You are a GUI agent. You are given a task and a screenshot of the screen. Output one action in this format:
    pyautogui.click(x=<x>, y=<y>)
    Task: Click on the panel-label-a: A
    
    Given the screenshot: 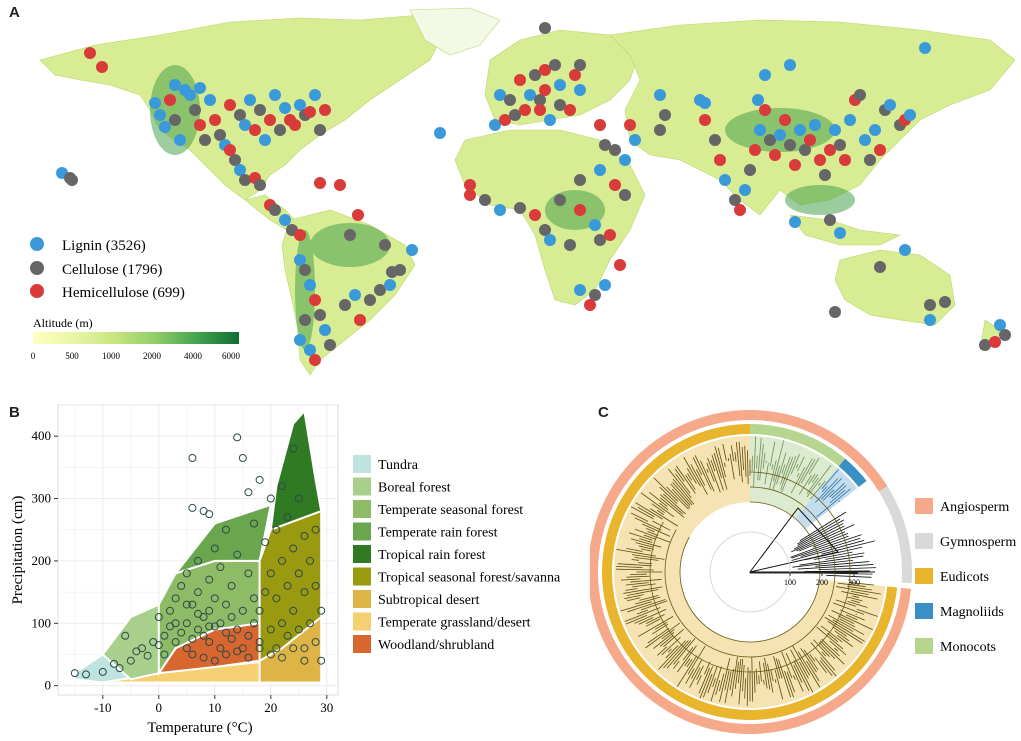 What is the action you would take?
    pyautogui.click(x=14, y=12)
    